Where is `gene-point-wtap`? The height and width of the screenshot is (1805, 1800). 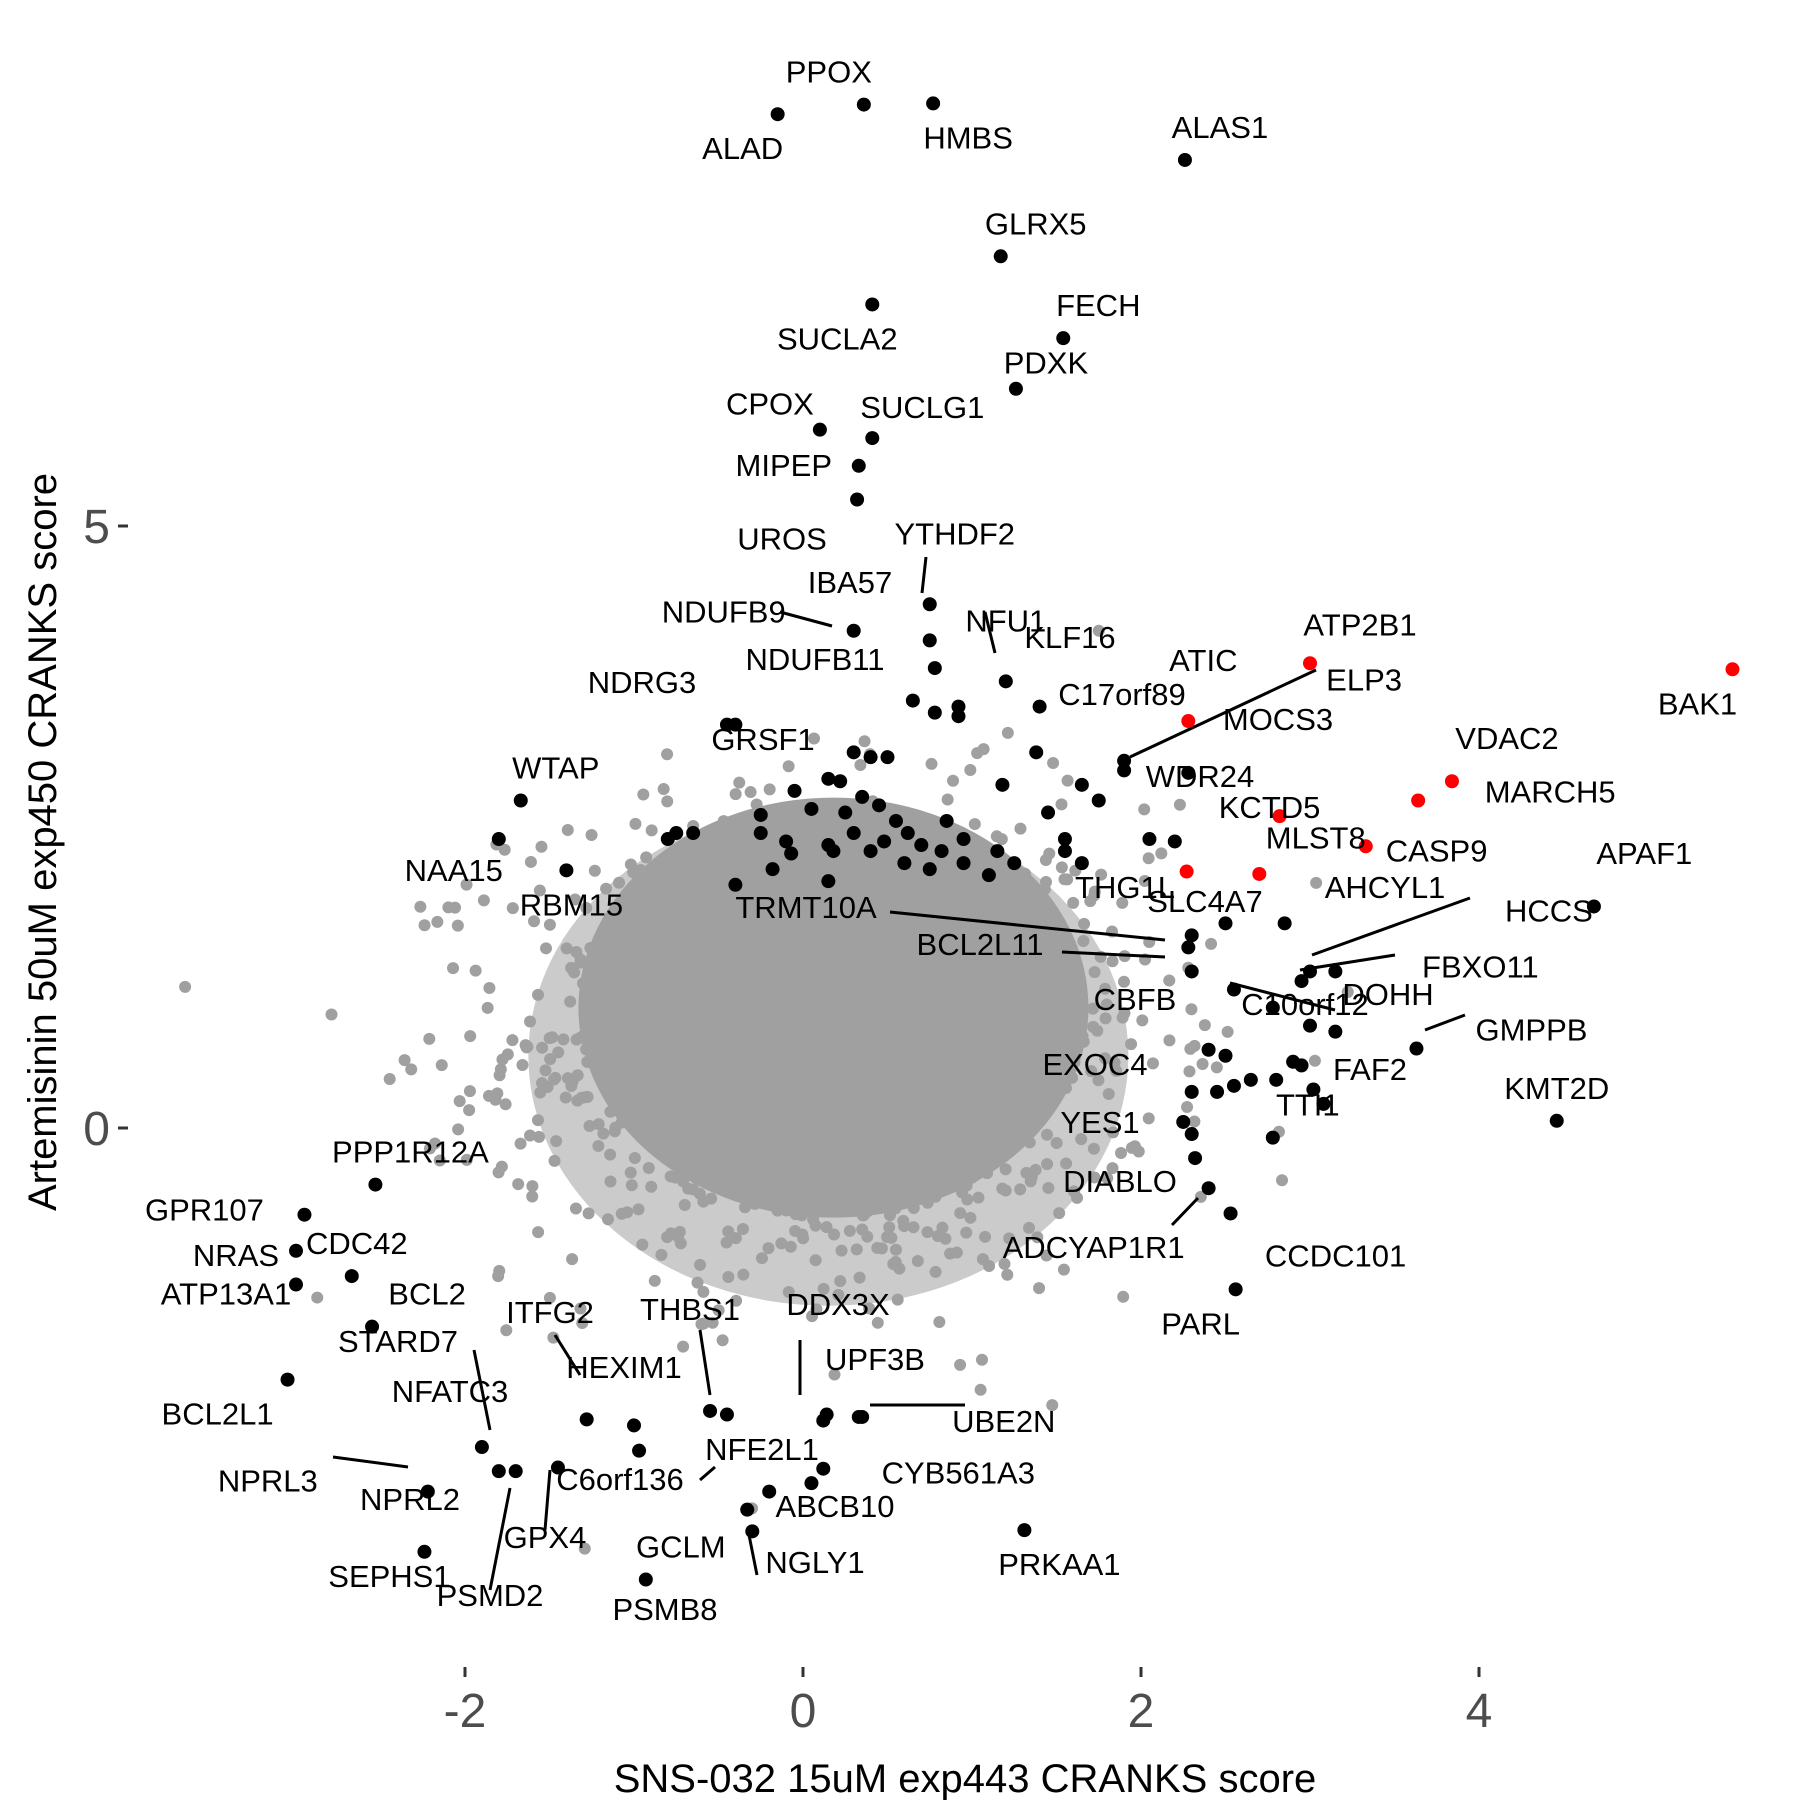 gene-point-wtap is located at coordinates (520, 800).